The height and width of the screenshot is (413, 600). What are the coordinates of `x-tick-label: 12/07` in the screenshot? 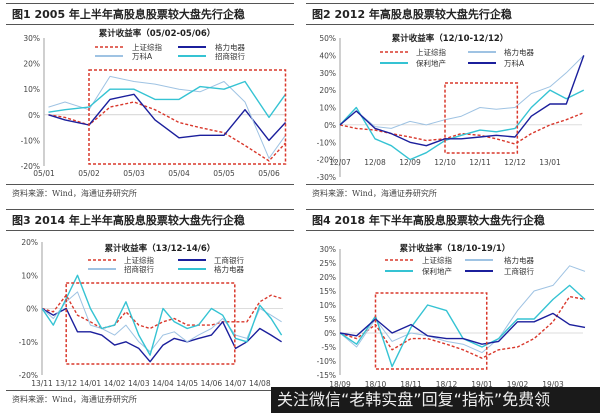 It's located at (340, 162).